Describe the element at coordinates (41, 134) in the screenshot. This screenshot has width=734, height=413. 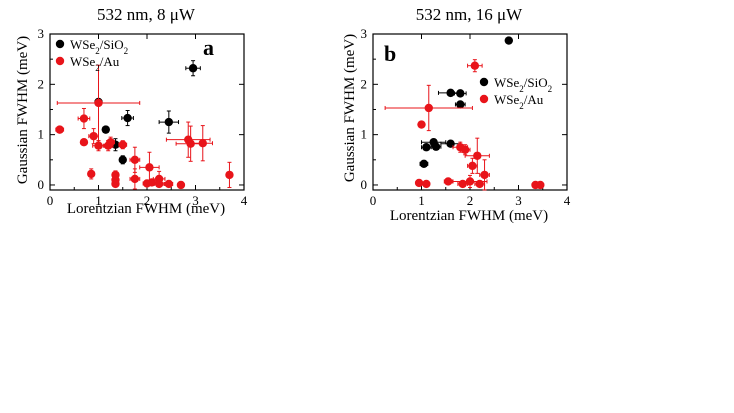
I see `chart-a-y-tick-label: 1` at that location.